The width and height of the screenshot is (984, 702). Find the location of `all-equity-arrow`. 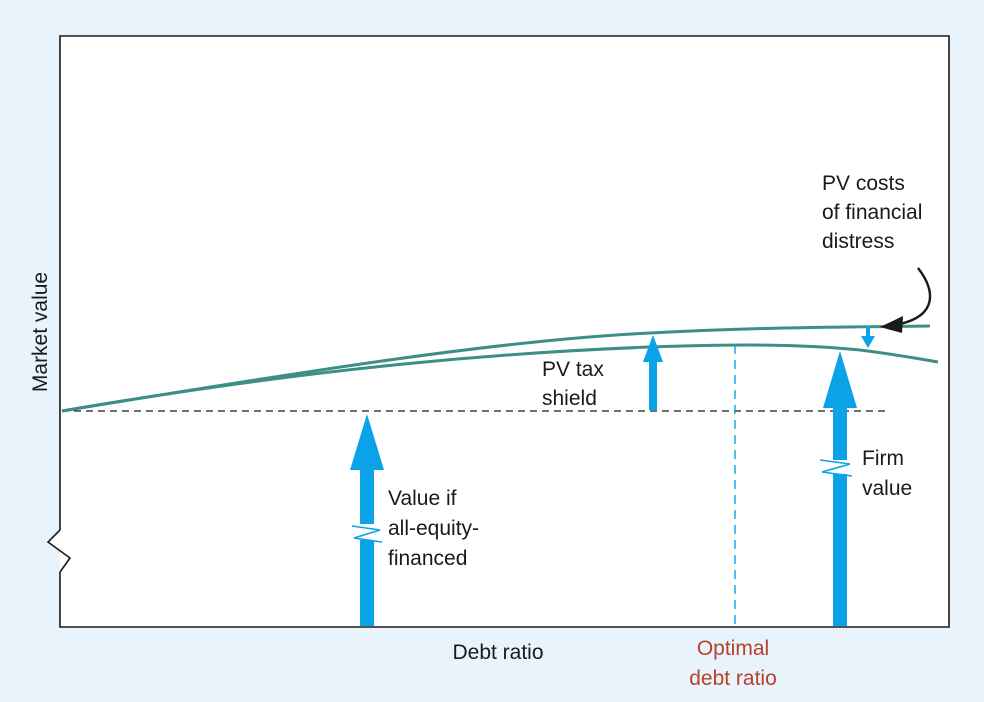

all-equity-arrow is located at coordinates (367, 520).